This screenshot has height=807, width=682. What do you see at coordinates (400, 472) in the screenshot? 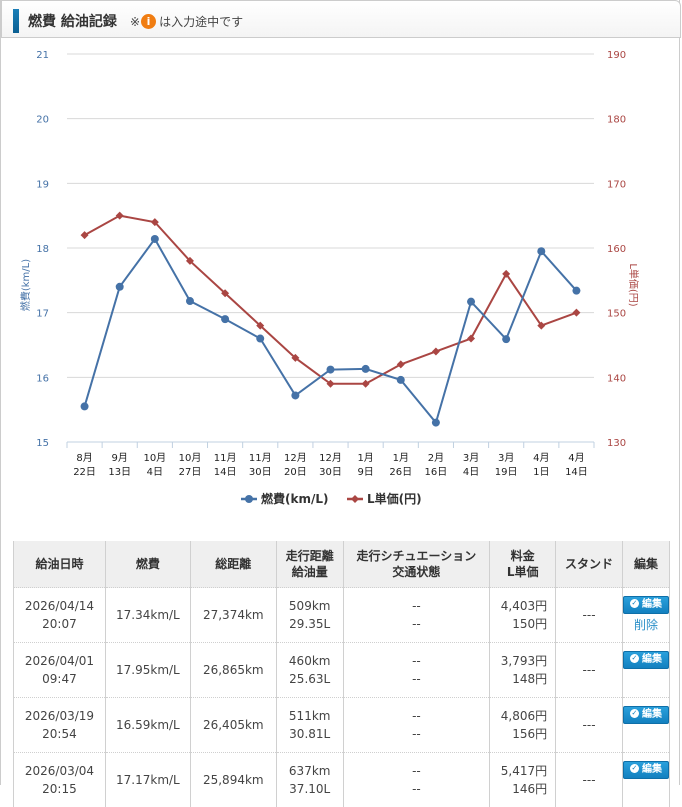
I see `x-tick-label-day: 26日` at bounding box center [400, 472].